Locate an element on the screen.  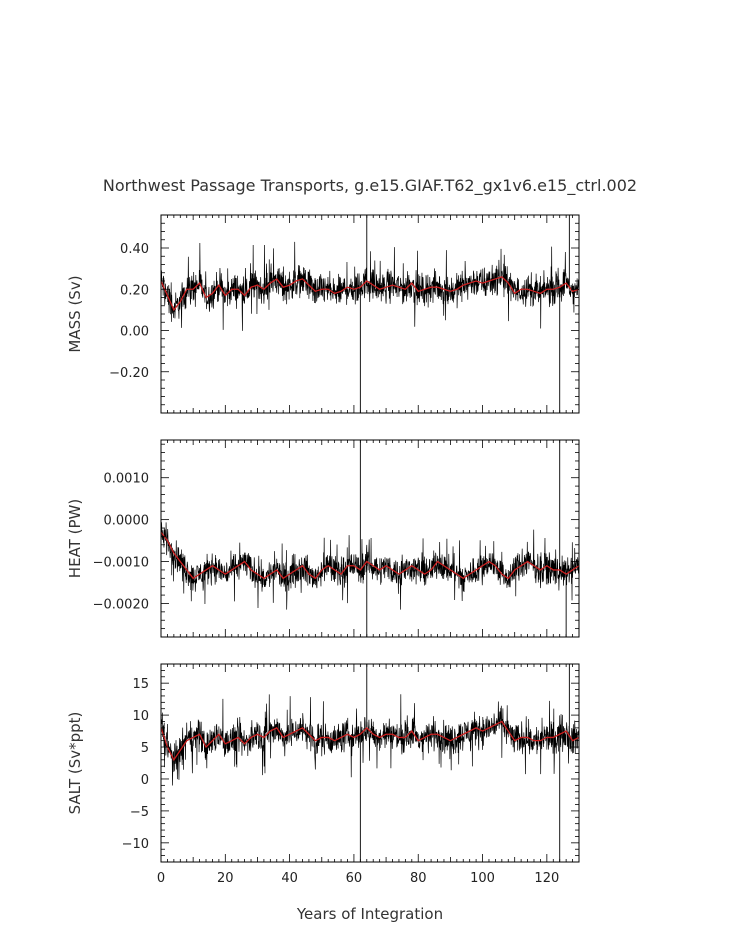
y-tick-label: −5 is located at coordinates (139, 812).